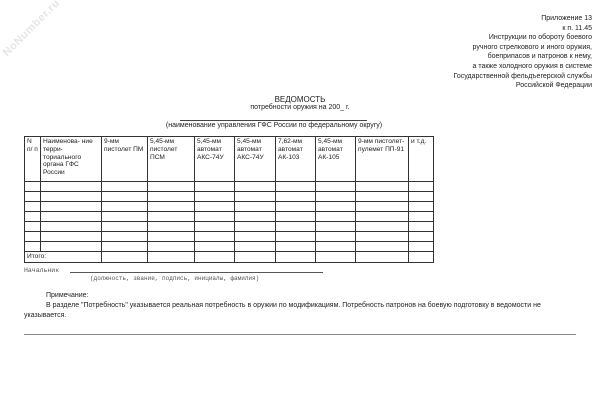 This screenshot has height=420, width=600. I want to click on column-header: 5,45-мм автомат АК-105, so click(335, 159).